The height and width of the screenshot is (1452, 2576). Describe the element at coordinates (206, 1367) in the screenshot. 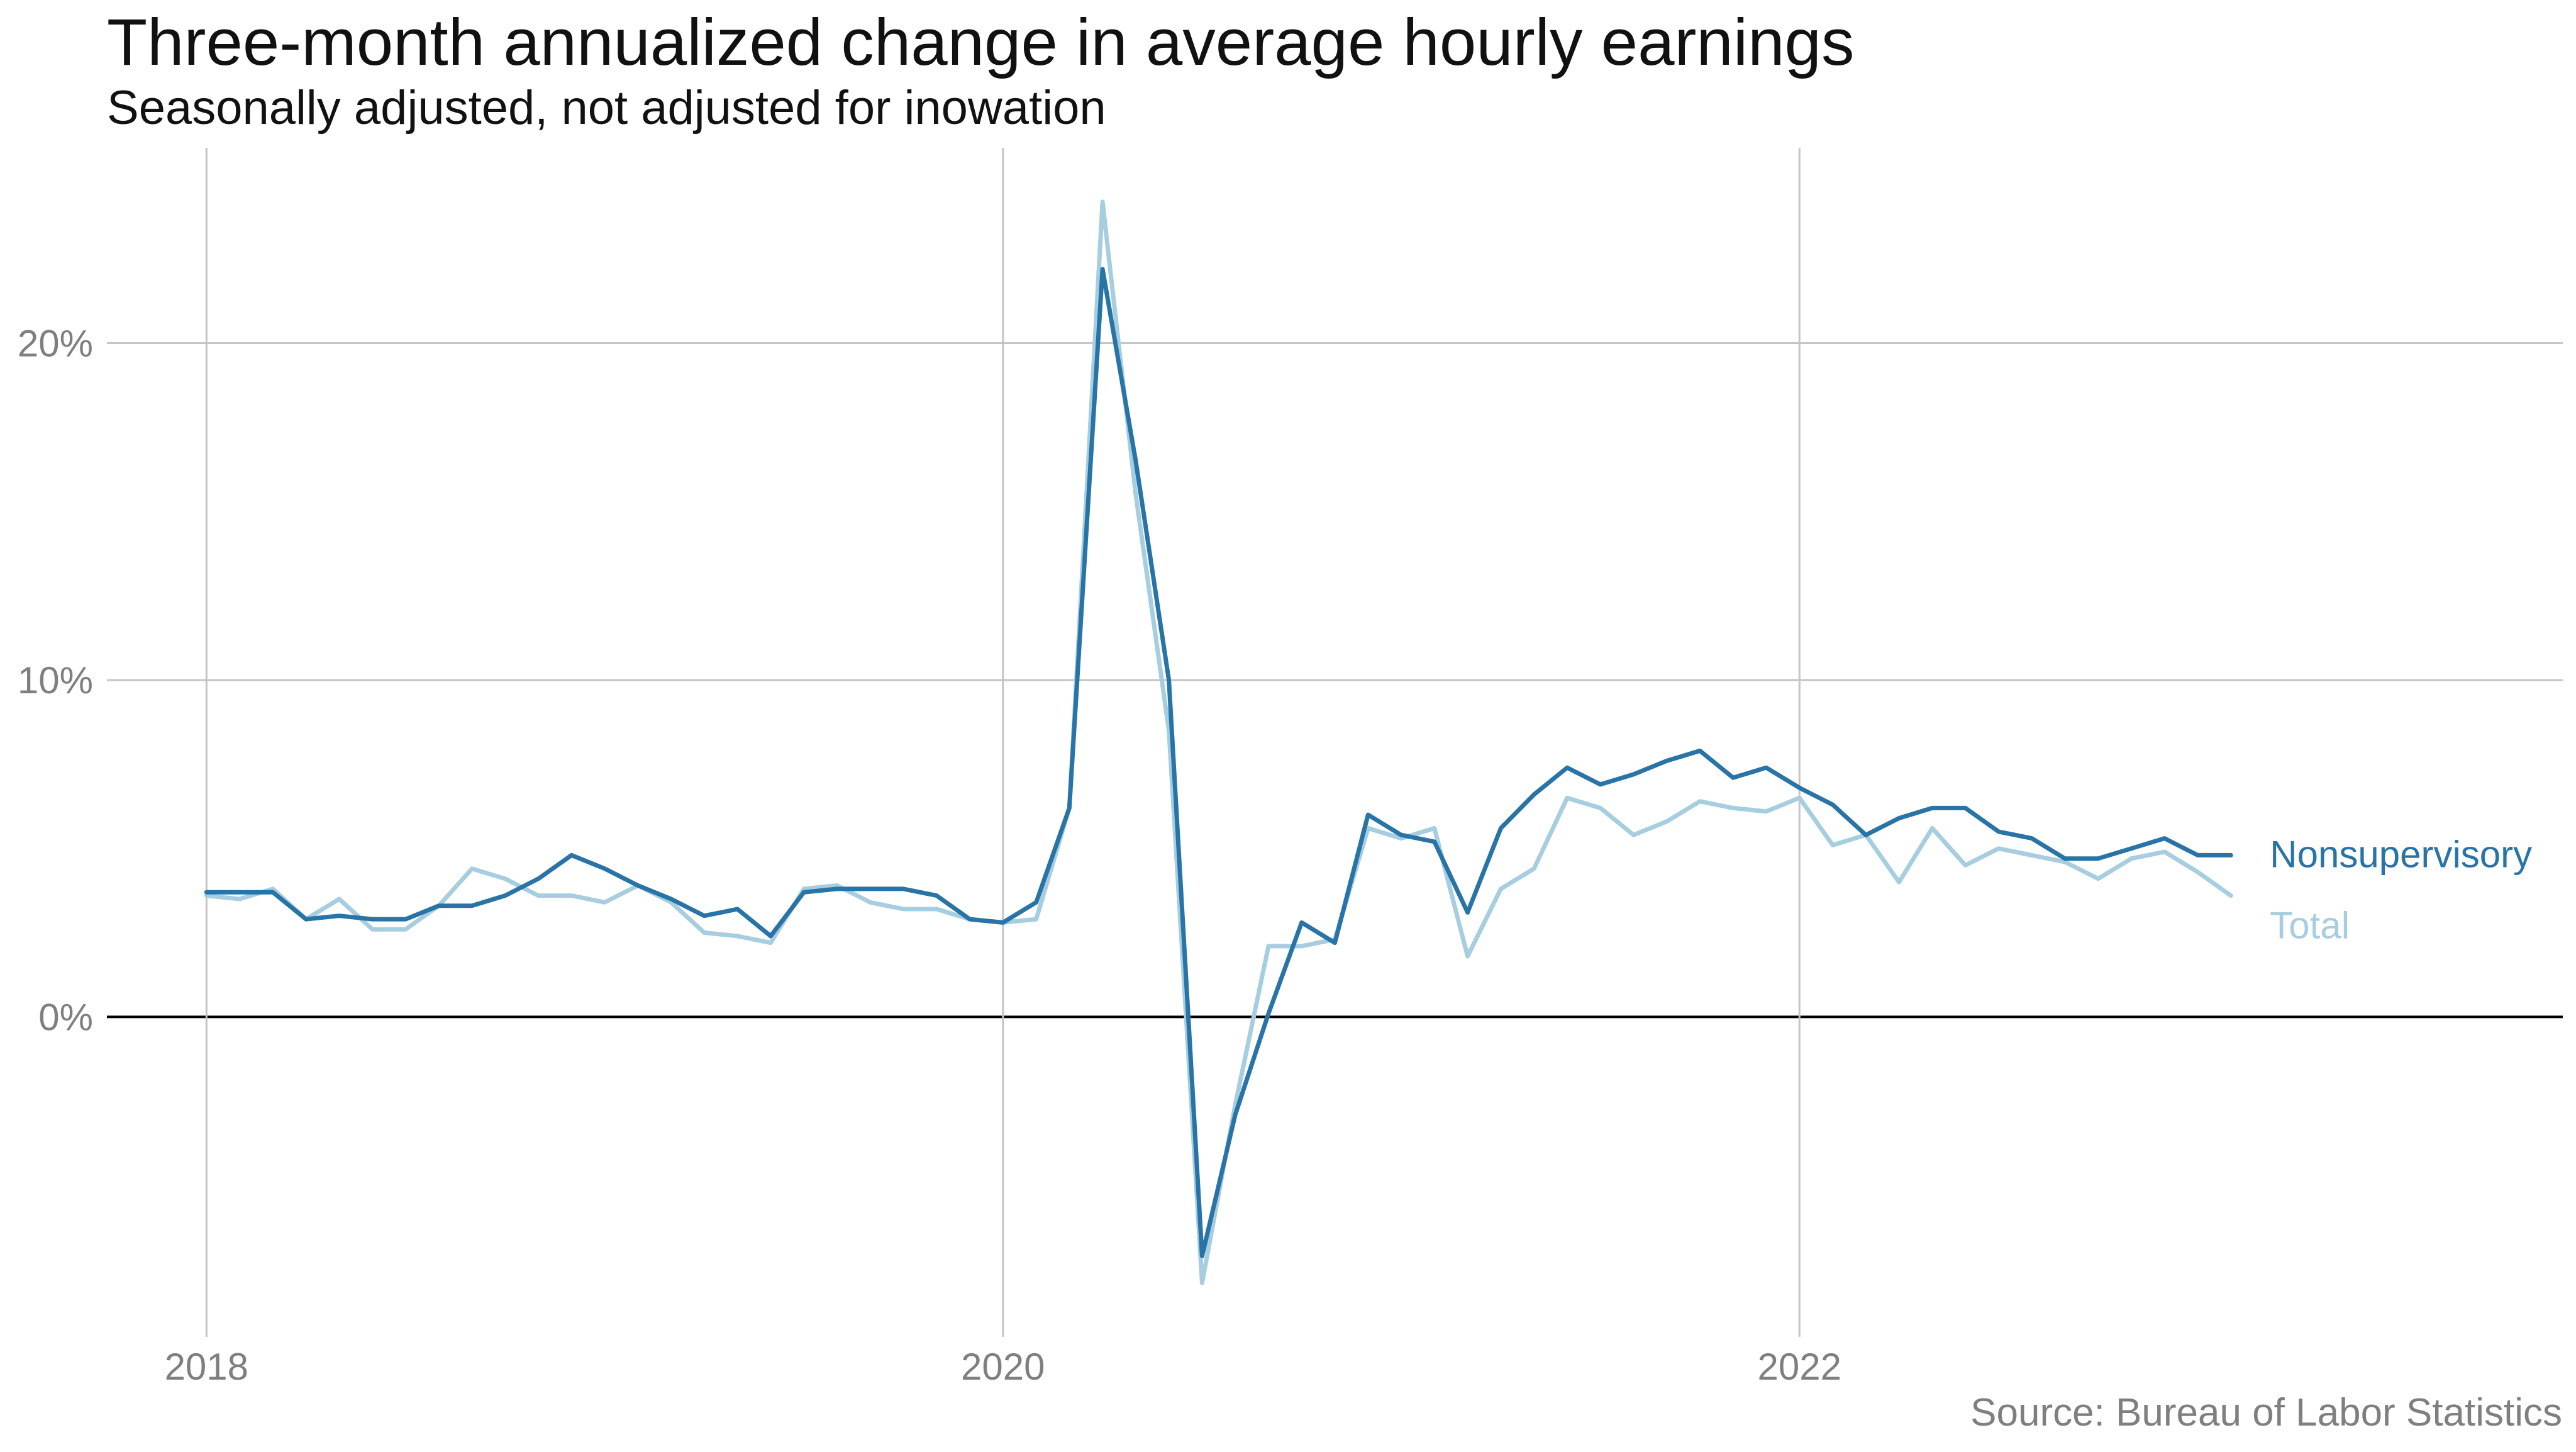

I see `x-tick-label: 2018` at that location.